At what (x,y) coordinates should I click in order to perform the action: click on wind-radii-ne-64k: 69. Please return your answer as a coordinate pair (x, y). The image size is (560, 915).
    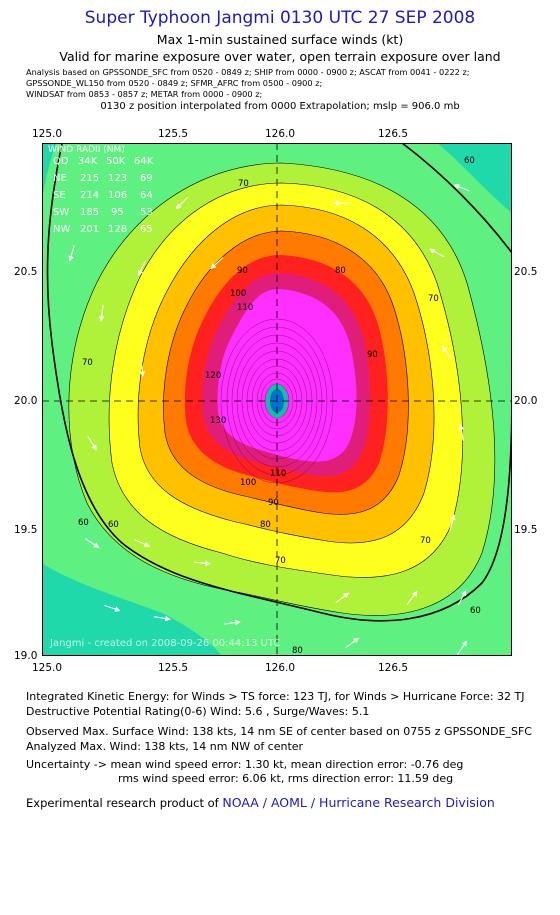
    Looking at the image, I should click on (146, 178).